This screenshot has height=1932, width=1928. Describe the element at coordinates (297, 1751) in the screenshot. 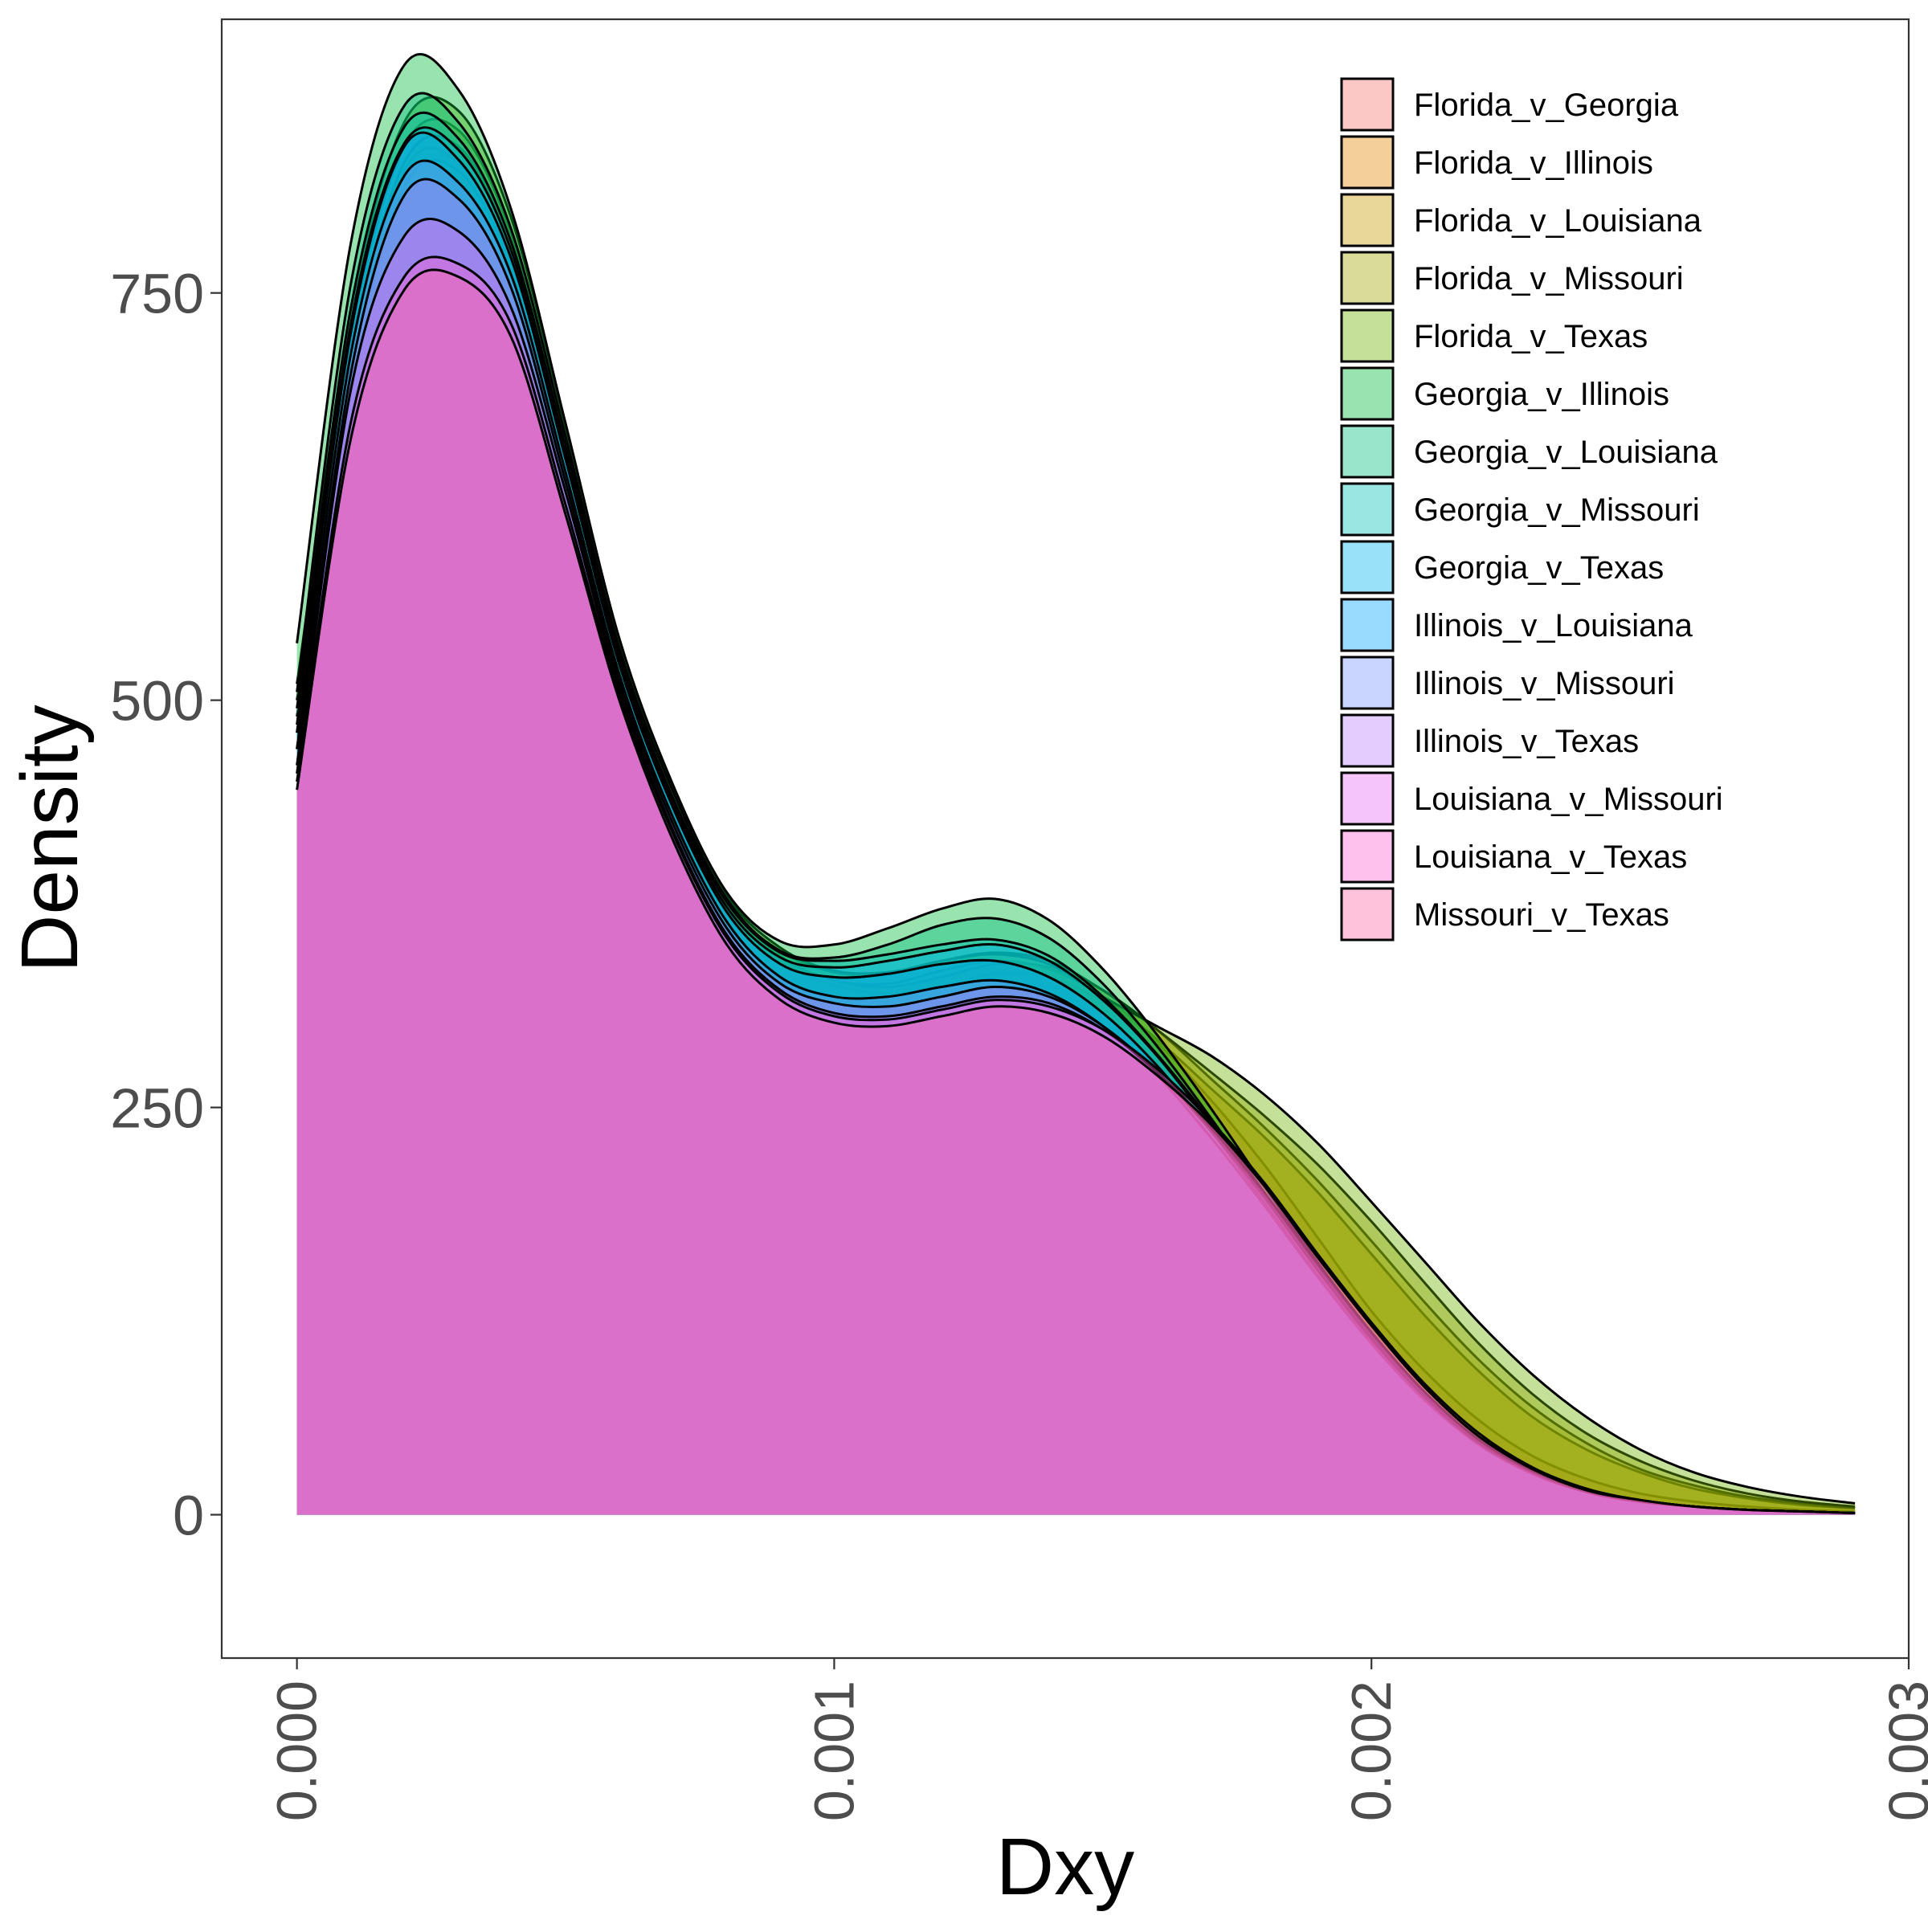

I see `x-tick-label: 0.000` at that location.